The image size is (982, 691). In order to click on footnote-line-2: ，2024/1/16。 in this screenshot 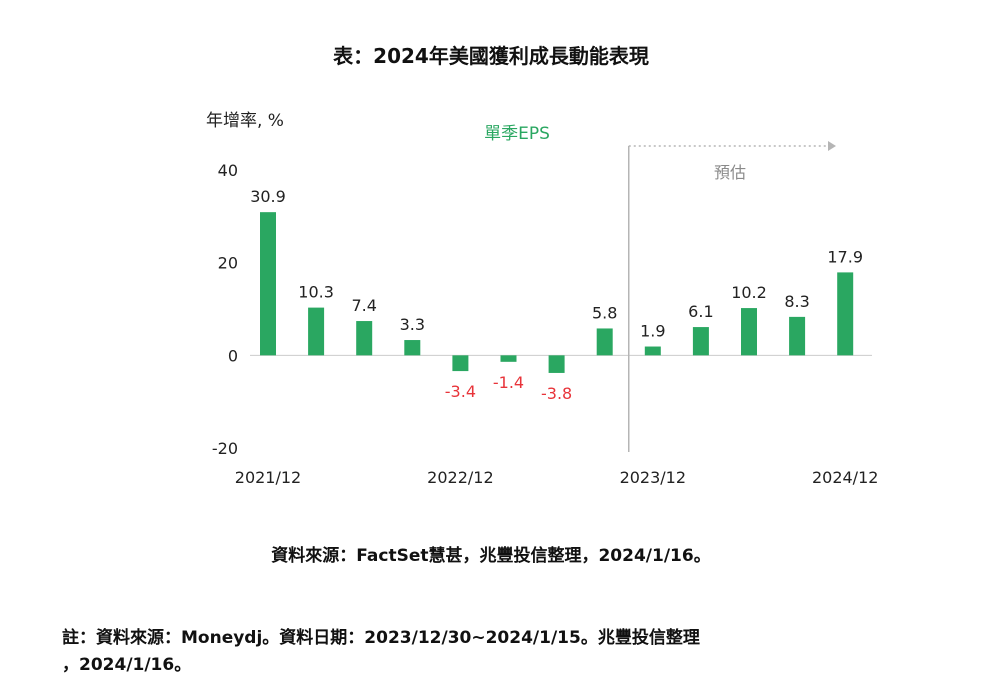, I will do `click(127, 665)`.